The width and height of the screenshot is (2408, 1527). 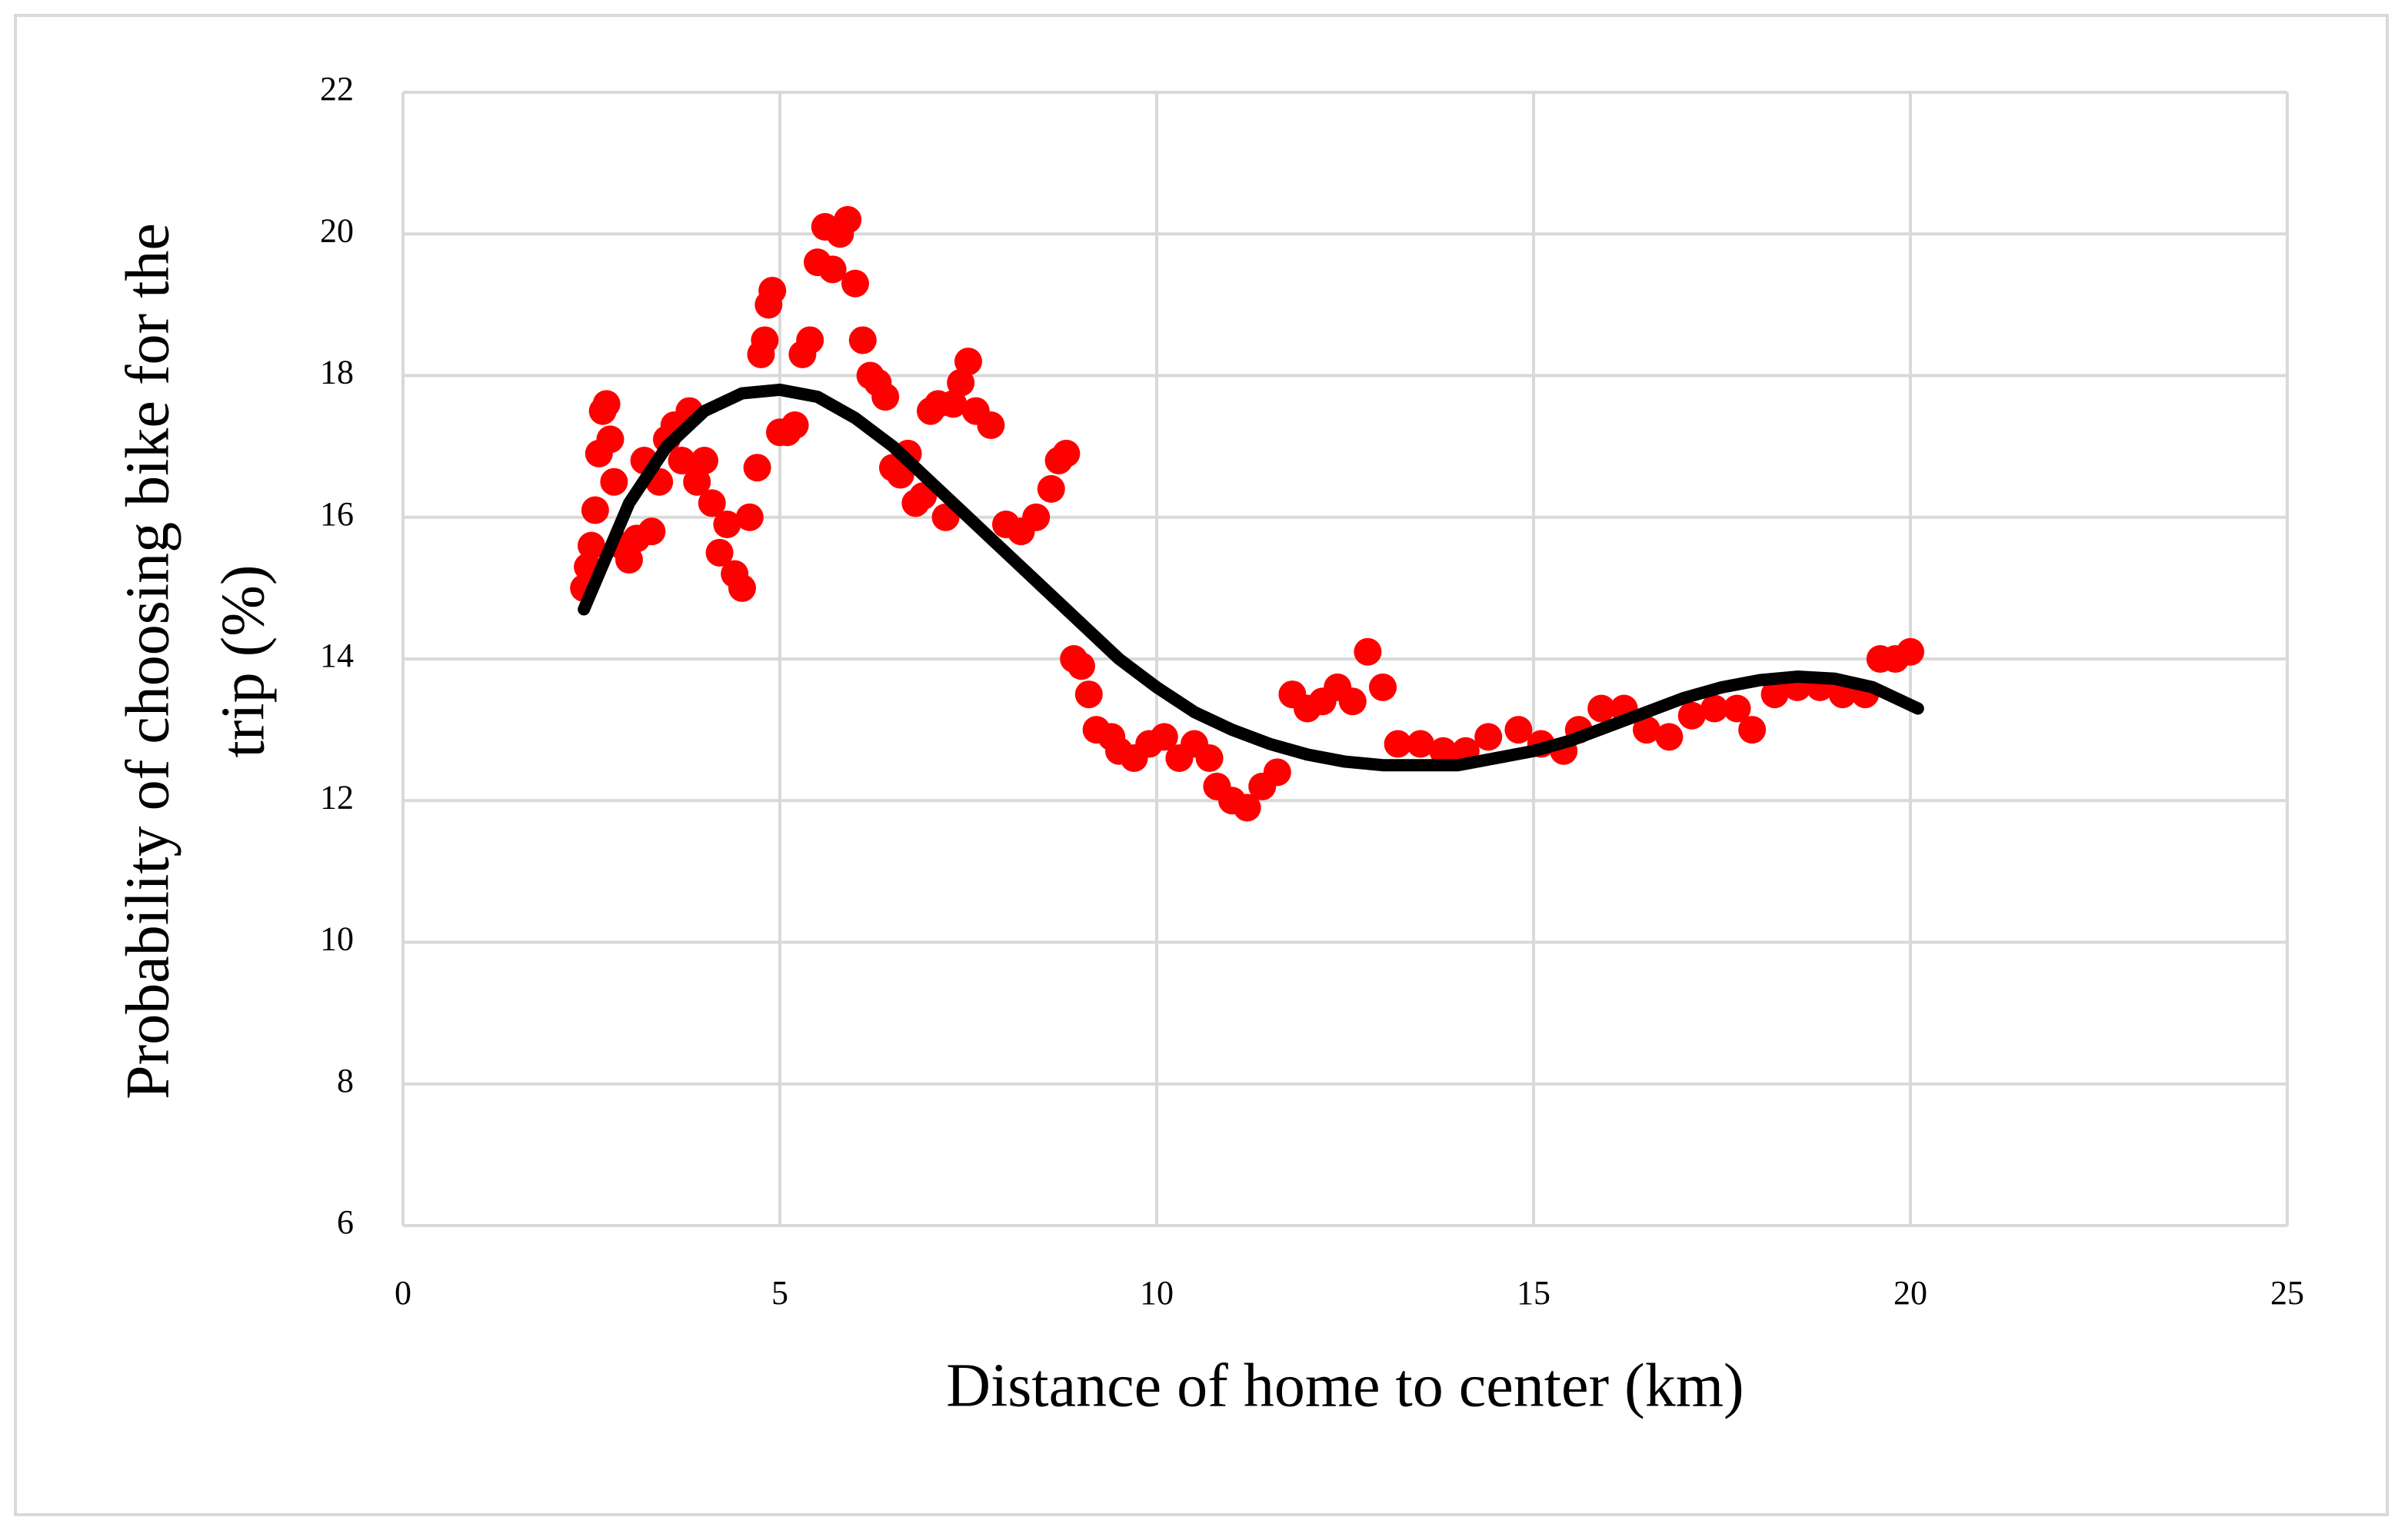 What do you see at coordinates (337, 797) in the screenshot?
I see `y-tick-label: 12` at bounding box center [337, 797].